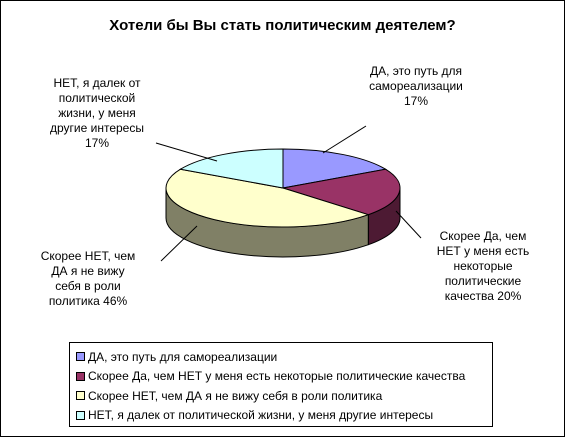 The width and height of the screenshot is (565, 437). Describe the element at coordinates (281, 357) in the screenshot. I see `legend-item: ДА, это путь для самореализации` at that location.